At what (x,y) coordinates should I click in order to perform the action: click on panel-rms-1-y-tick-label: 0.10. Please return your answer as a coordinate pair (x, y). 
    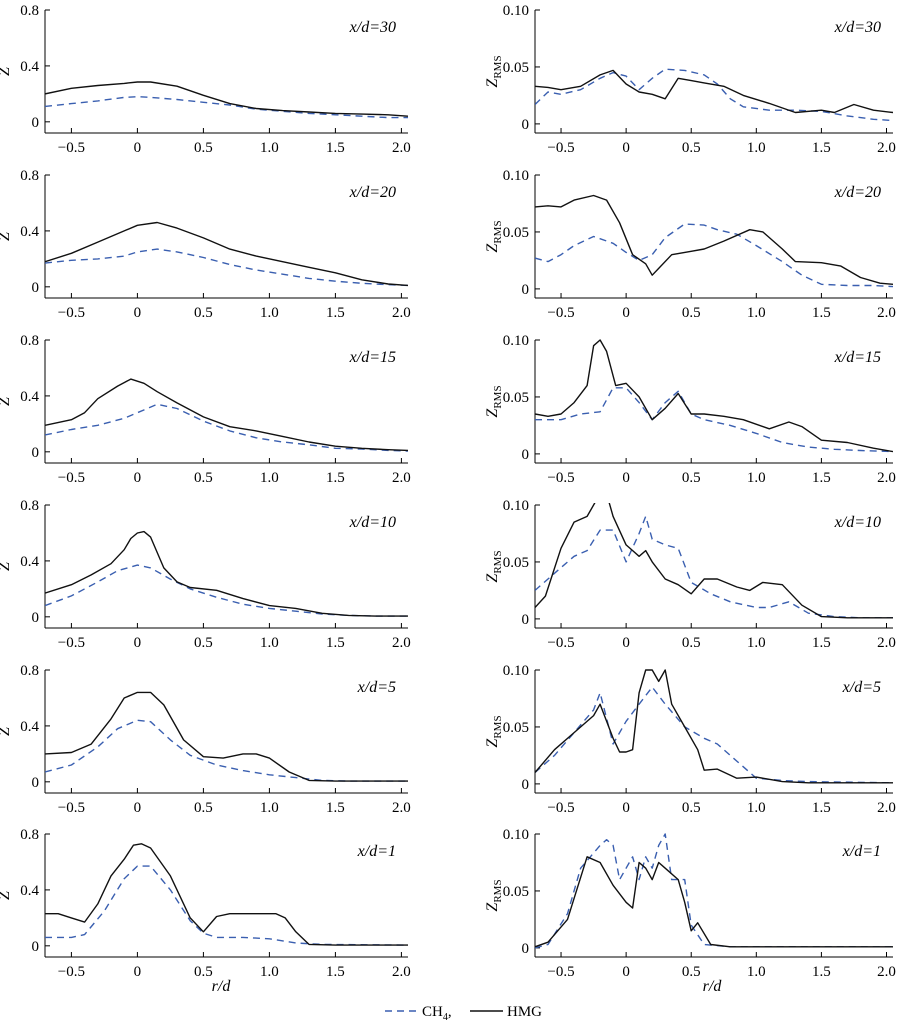
    Looking at the image, I should click on (516, 835).